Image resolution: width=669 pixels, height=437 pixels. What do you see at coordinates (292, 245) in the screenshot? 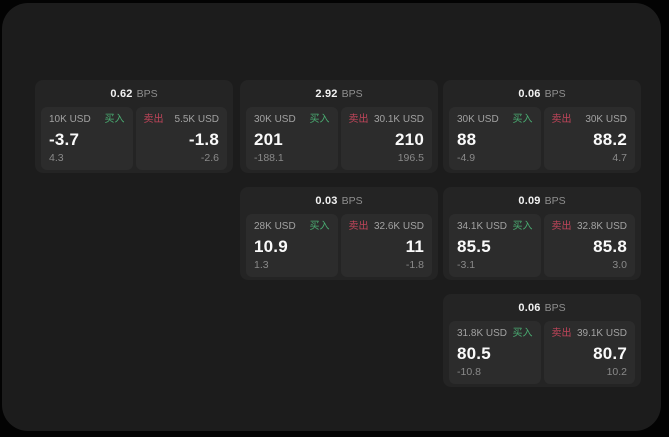
I see `buy-card: 28K USD 买入 10.9 1.3` at bounding box center [292, 245].